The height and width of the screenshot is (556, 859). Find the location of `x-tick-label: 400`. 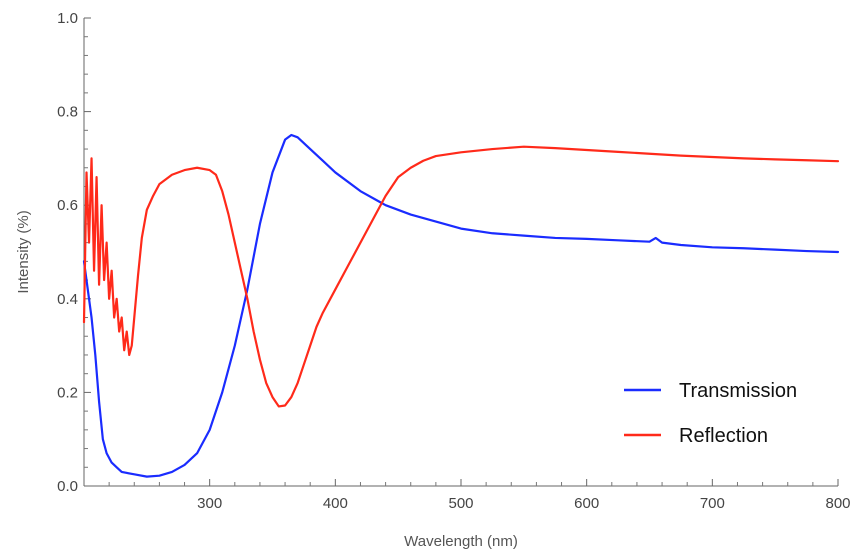

x-tick-label: 400 is located at coordinates (335, 503).